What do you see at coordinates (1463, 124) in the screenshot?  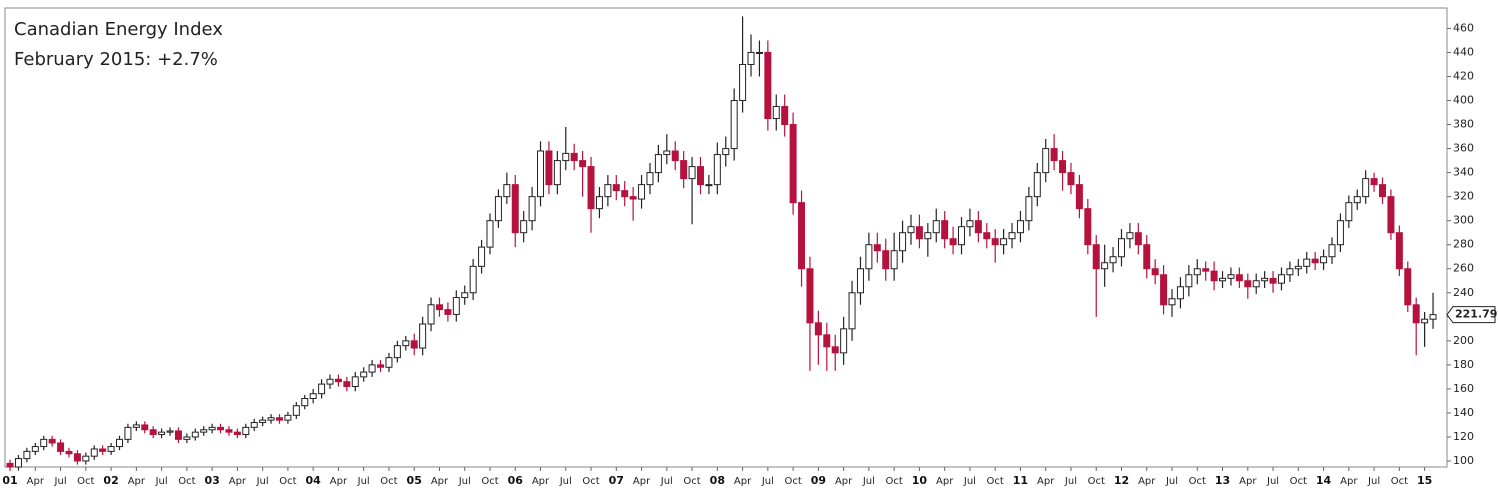 I see `y-tick-label: 380` at bounding box center [1463, 124].